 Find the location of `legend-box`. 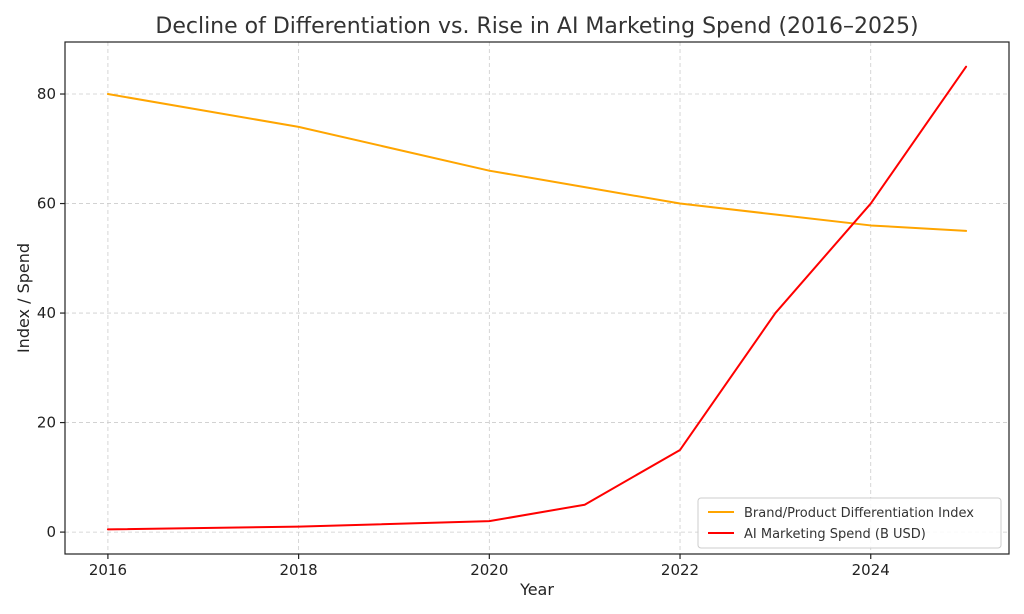

legend-box is located at coordinates (849, 523).